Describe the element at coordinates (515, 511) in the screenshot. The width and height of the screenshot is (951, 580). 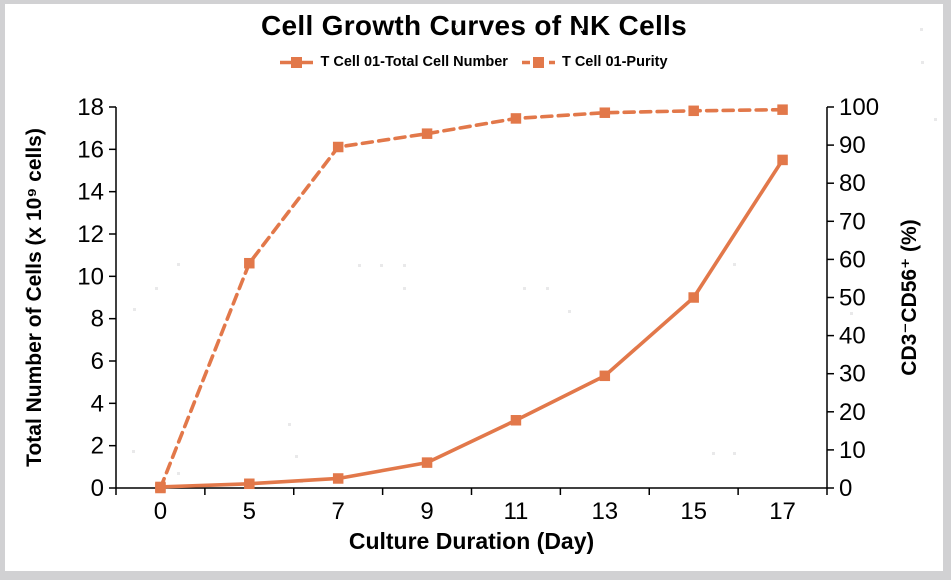
I see `x-axis-tick-label: 11` at that location.